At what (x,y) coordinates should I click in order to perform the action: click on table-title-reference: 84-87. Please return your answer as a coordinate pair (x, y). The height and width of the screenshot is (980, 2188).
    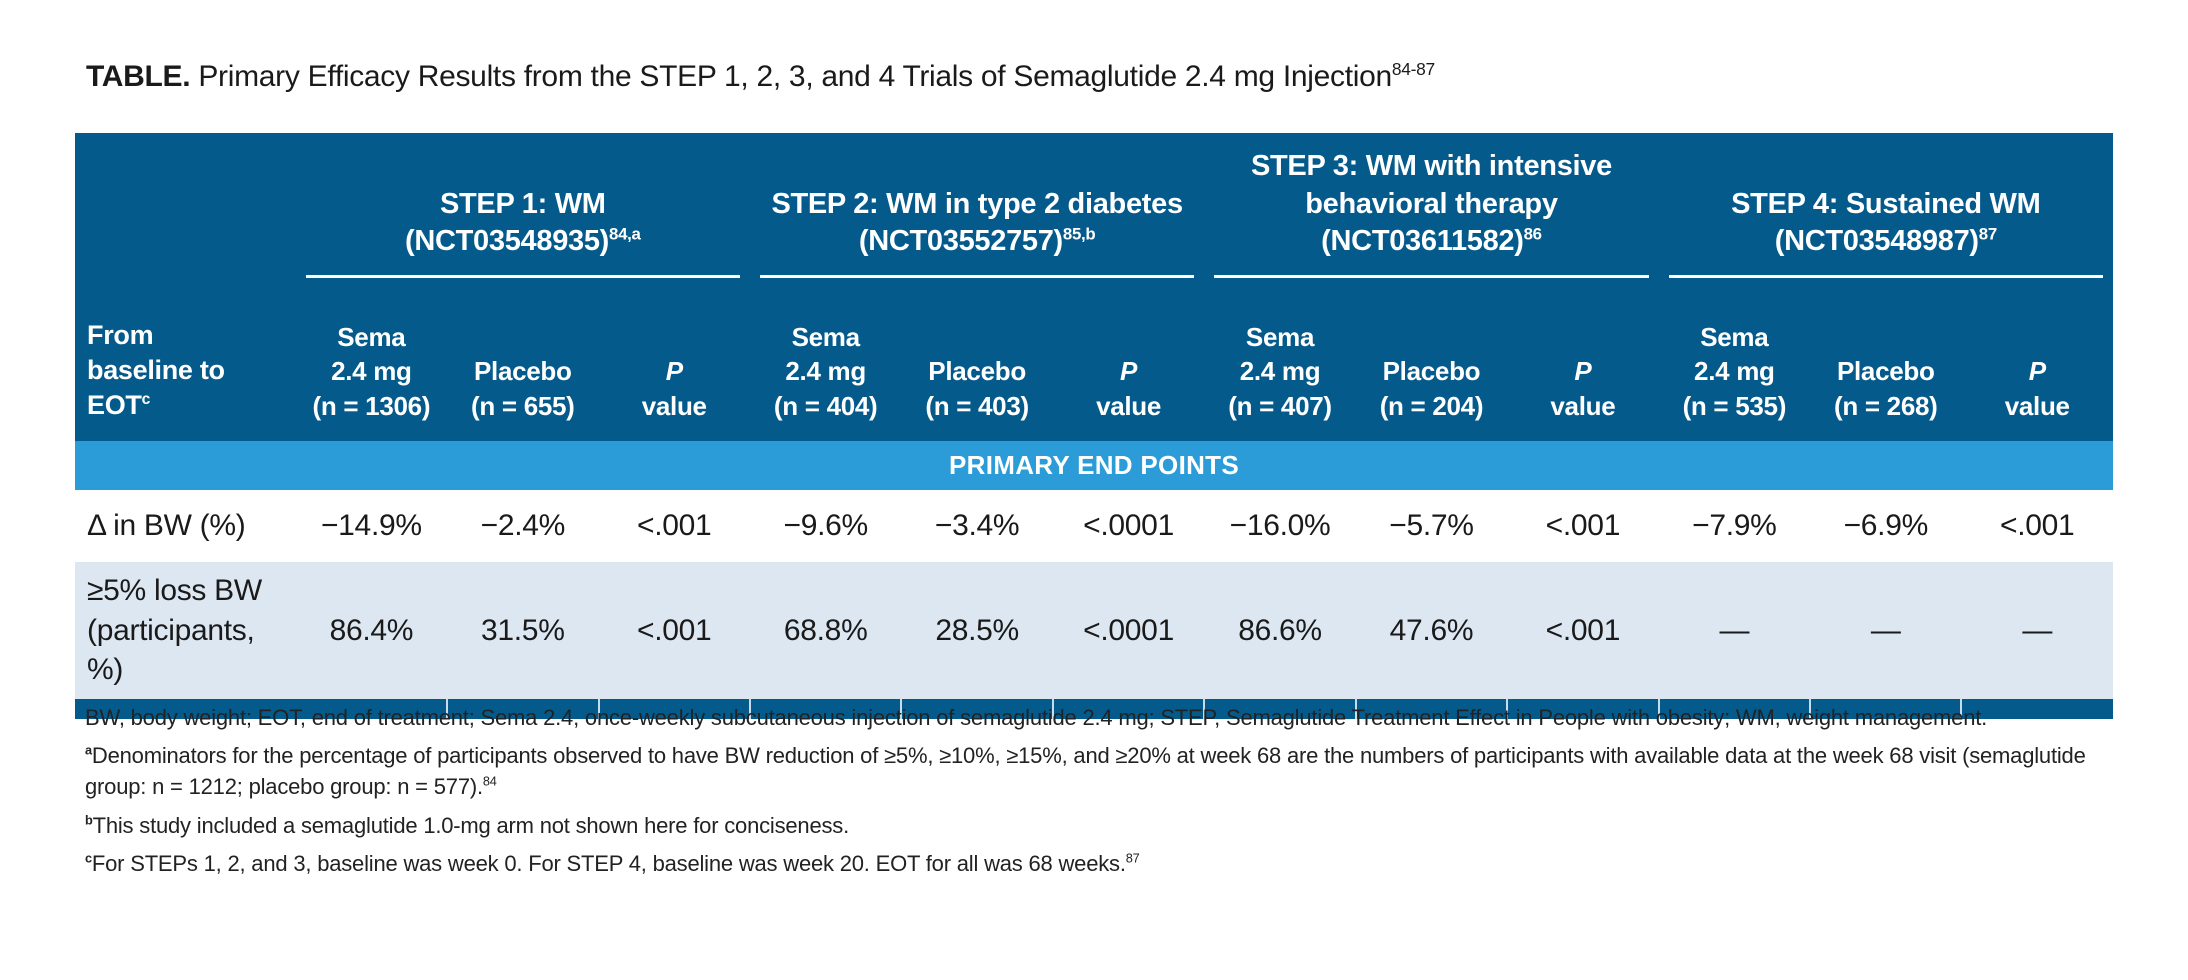
    Looking at the image, I should click on (1413, 69).